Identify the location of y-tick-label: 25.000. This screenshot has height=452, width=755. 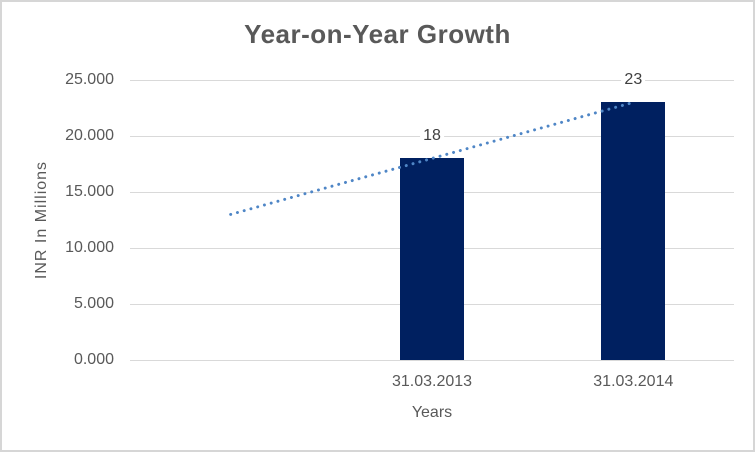
(89, 79).